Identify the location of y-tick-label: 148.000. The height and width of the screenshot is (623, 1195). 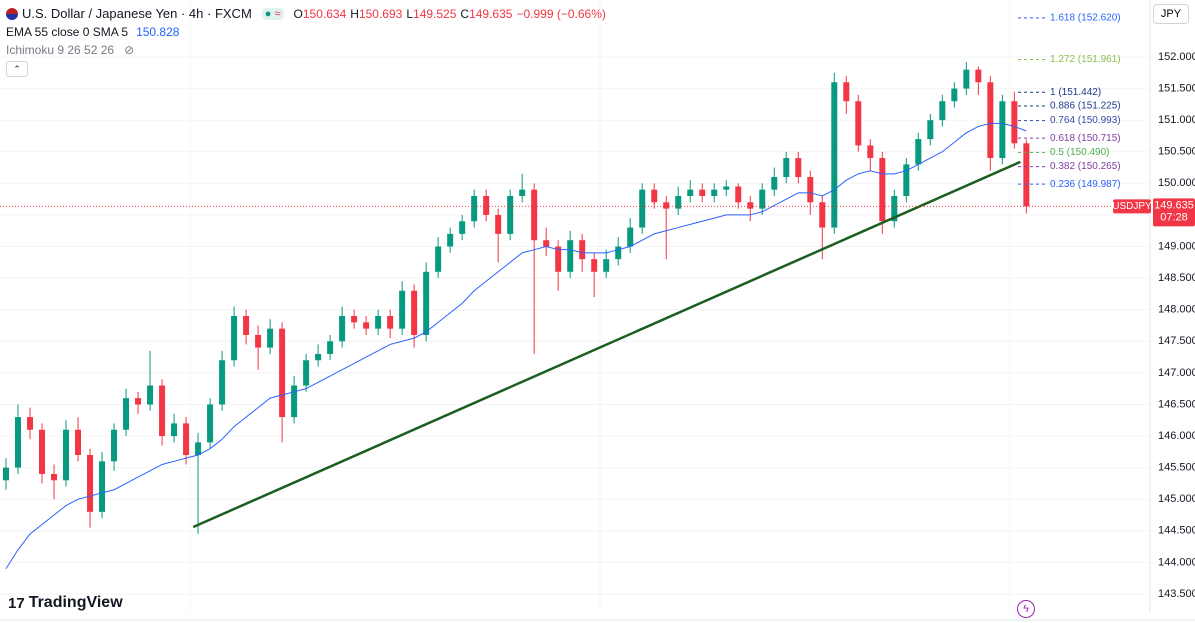
(1176, 310).